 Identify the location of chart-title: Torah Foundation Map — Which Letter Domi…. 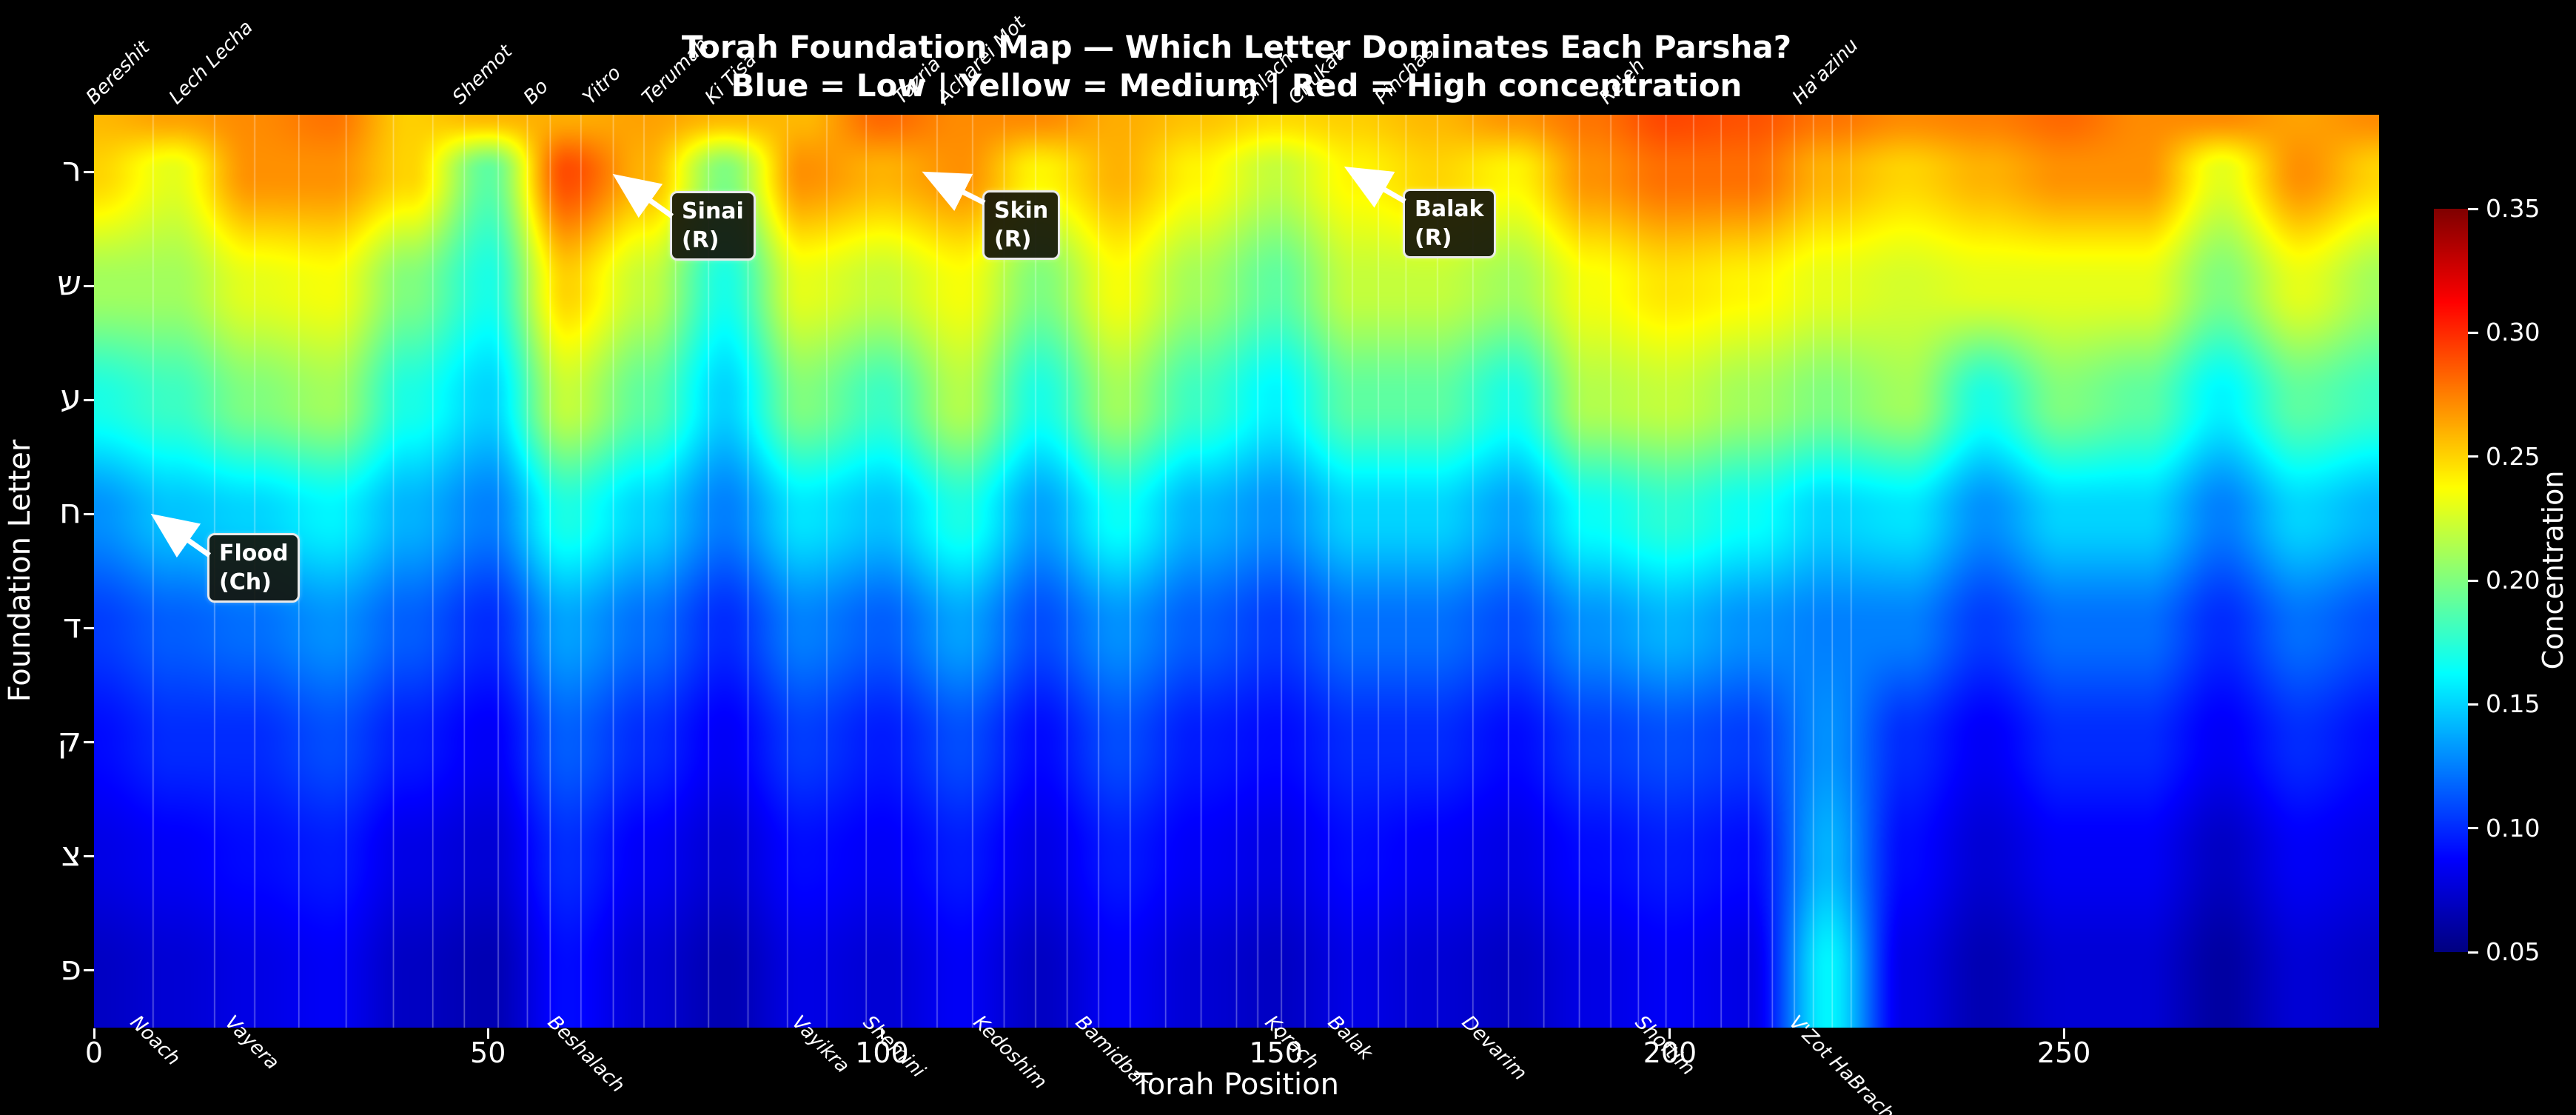
(1236, 47).